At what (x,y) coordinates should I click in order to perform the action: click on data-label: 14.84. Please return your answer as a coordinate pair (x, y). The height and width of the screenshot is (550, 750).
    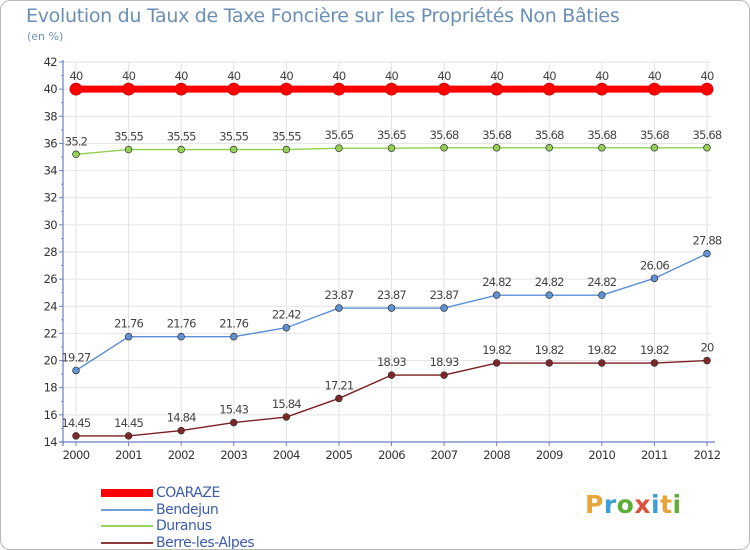
    Looking at the image, I should click on (181, 418).